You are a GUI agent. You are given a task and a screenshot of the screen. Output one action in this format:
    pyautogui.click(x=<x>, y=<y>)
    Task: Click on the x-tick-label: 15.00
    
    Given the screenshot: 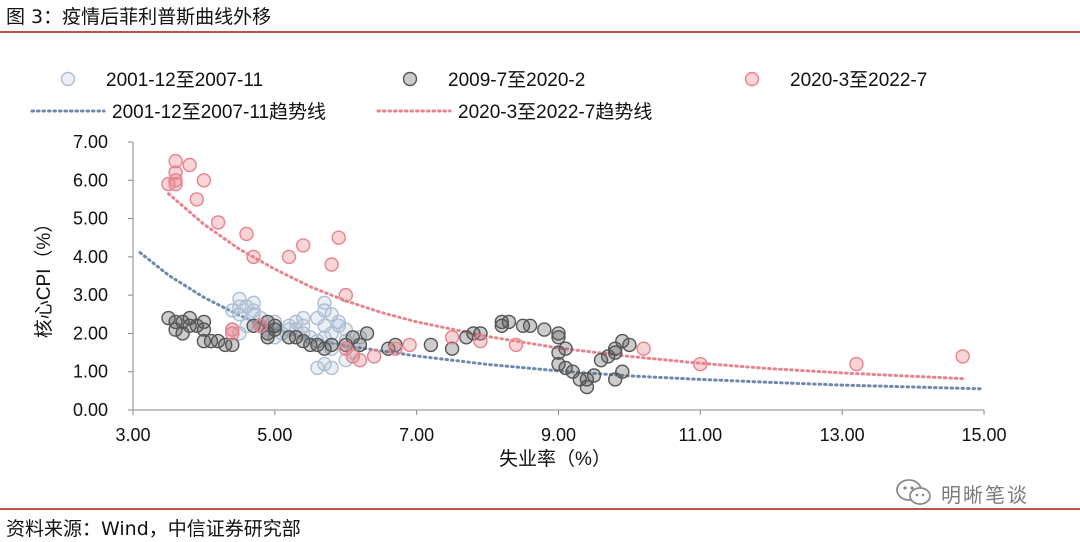 What is the action you would take?
    pyautogui.click(x=983, y=435)
    